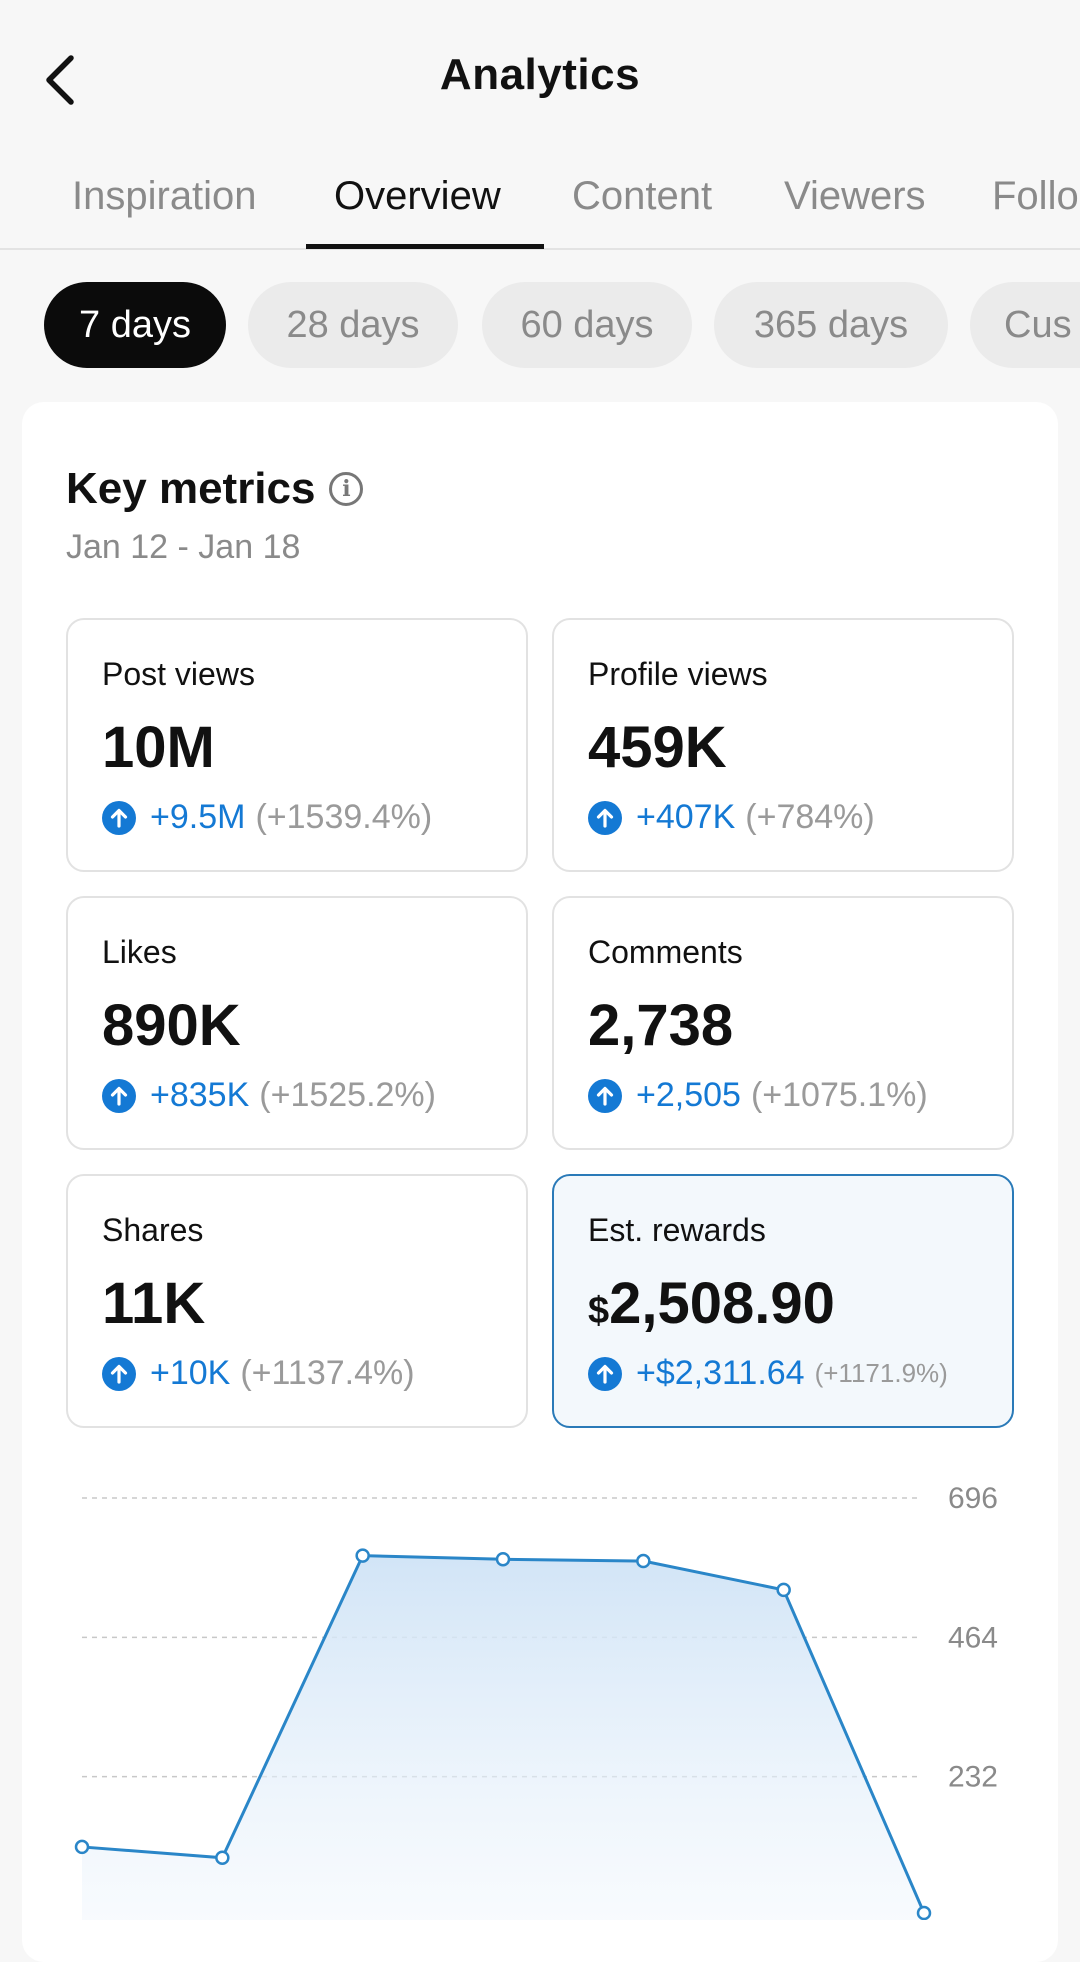 This screenshot has height=1962, width=1080. I want to click on metric-delta: +9.5M, so click(198, 817).